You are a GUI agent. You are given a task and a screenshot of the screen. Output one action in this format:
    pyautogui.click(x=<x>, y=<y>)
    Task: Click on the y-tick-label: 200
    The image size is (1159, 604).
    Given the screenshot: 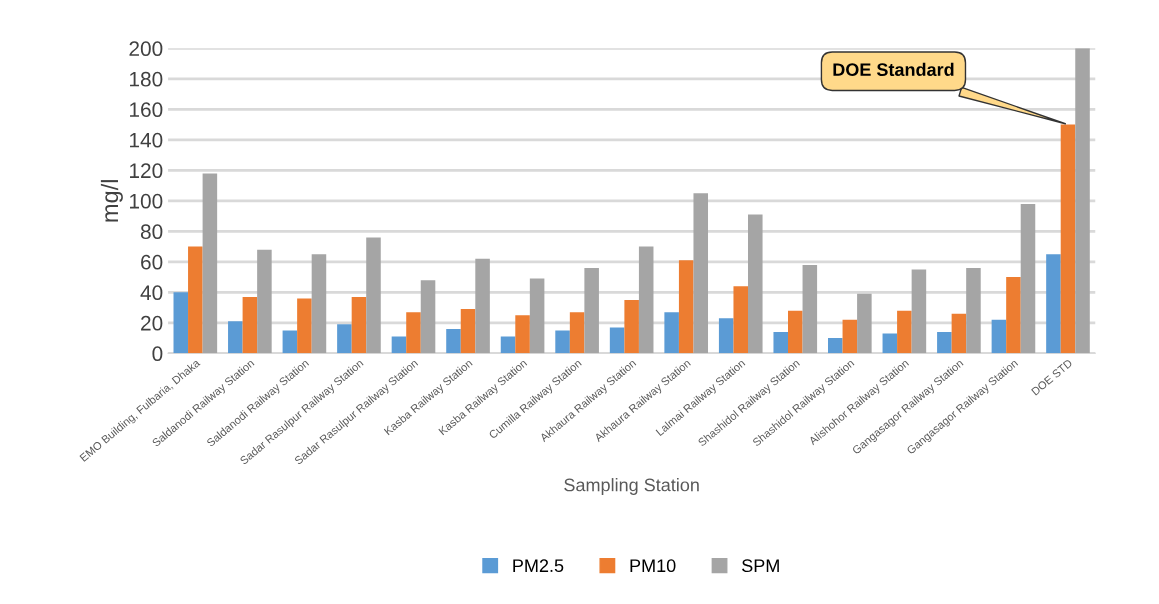 What is the action you would take?
    pyautogui.click(x=146, y=49)
    